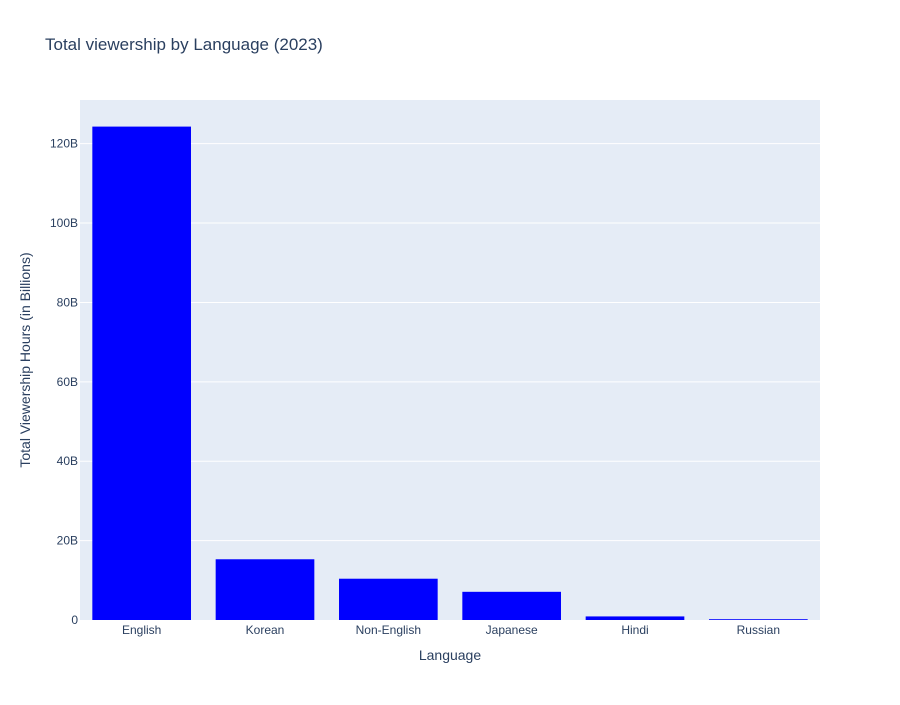  I want to click on y-tick-label: 80B, so click(67, 302).